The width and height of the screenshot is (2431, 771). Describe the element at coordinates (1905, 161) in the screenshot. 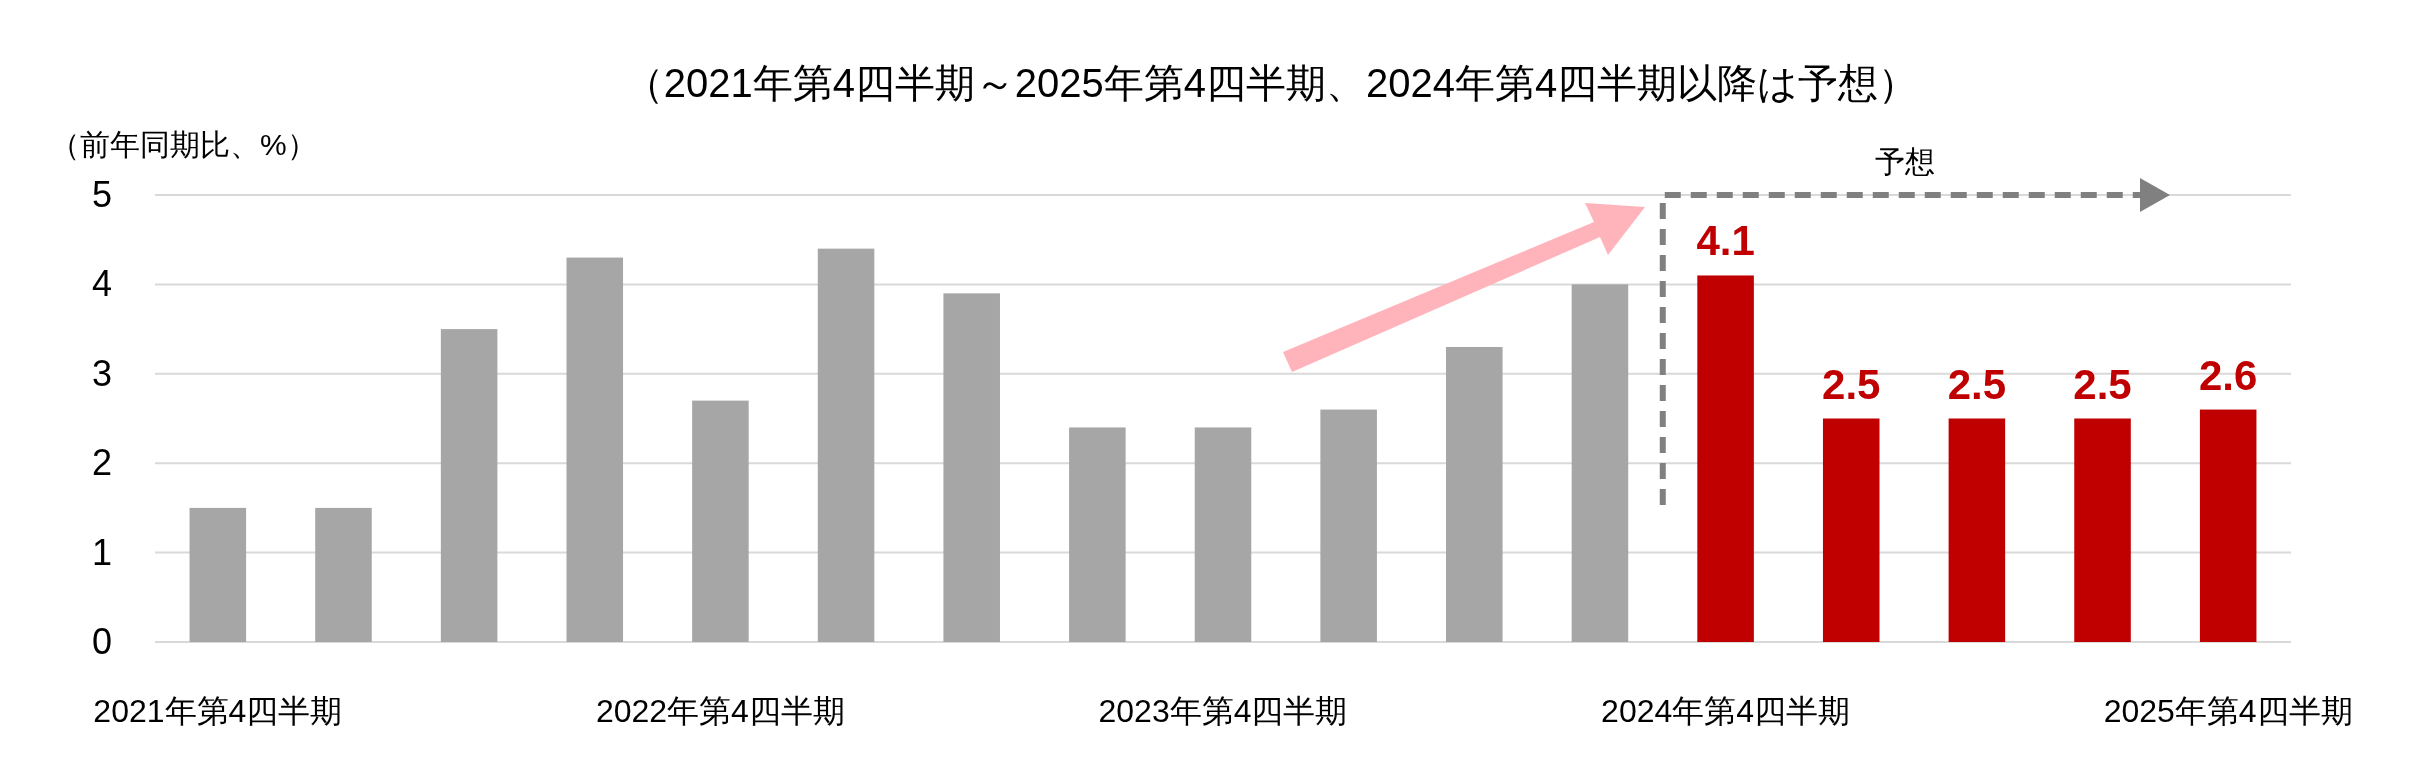

I see `ref-line-label: 予想` at that location.